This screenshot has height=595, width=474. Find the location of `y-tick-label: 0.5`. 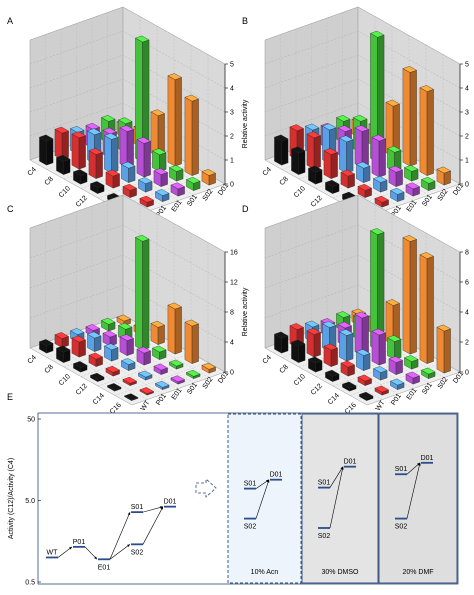

y-tick-label: 0.5 is located at coordinates (30, 583).